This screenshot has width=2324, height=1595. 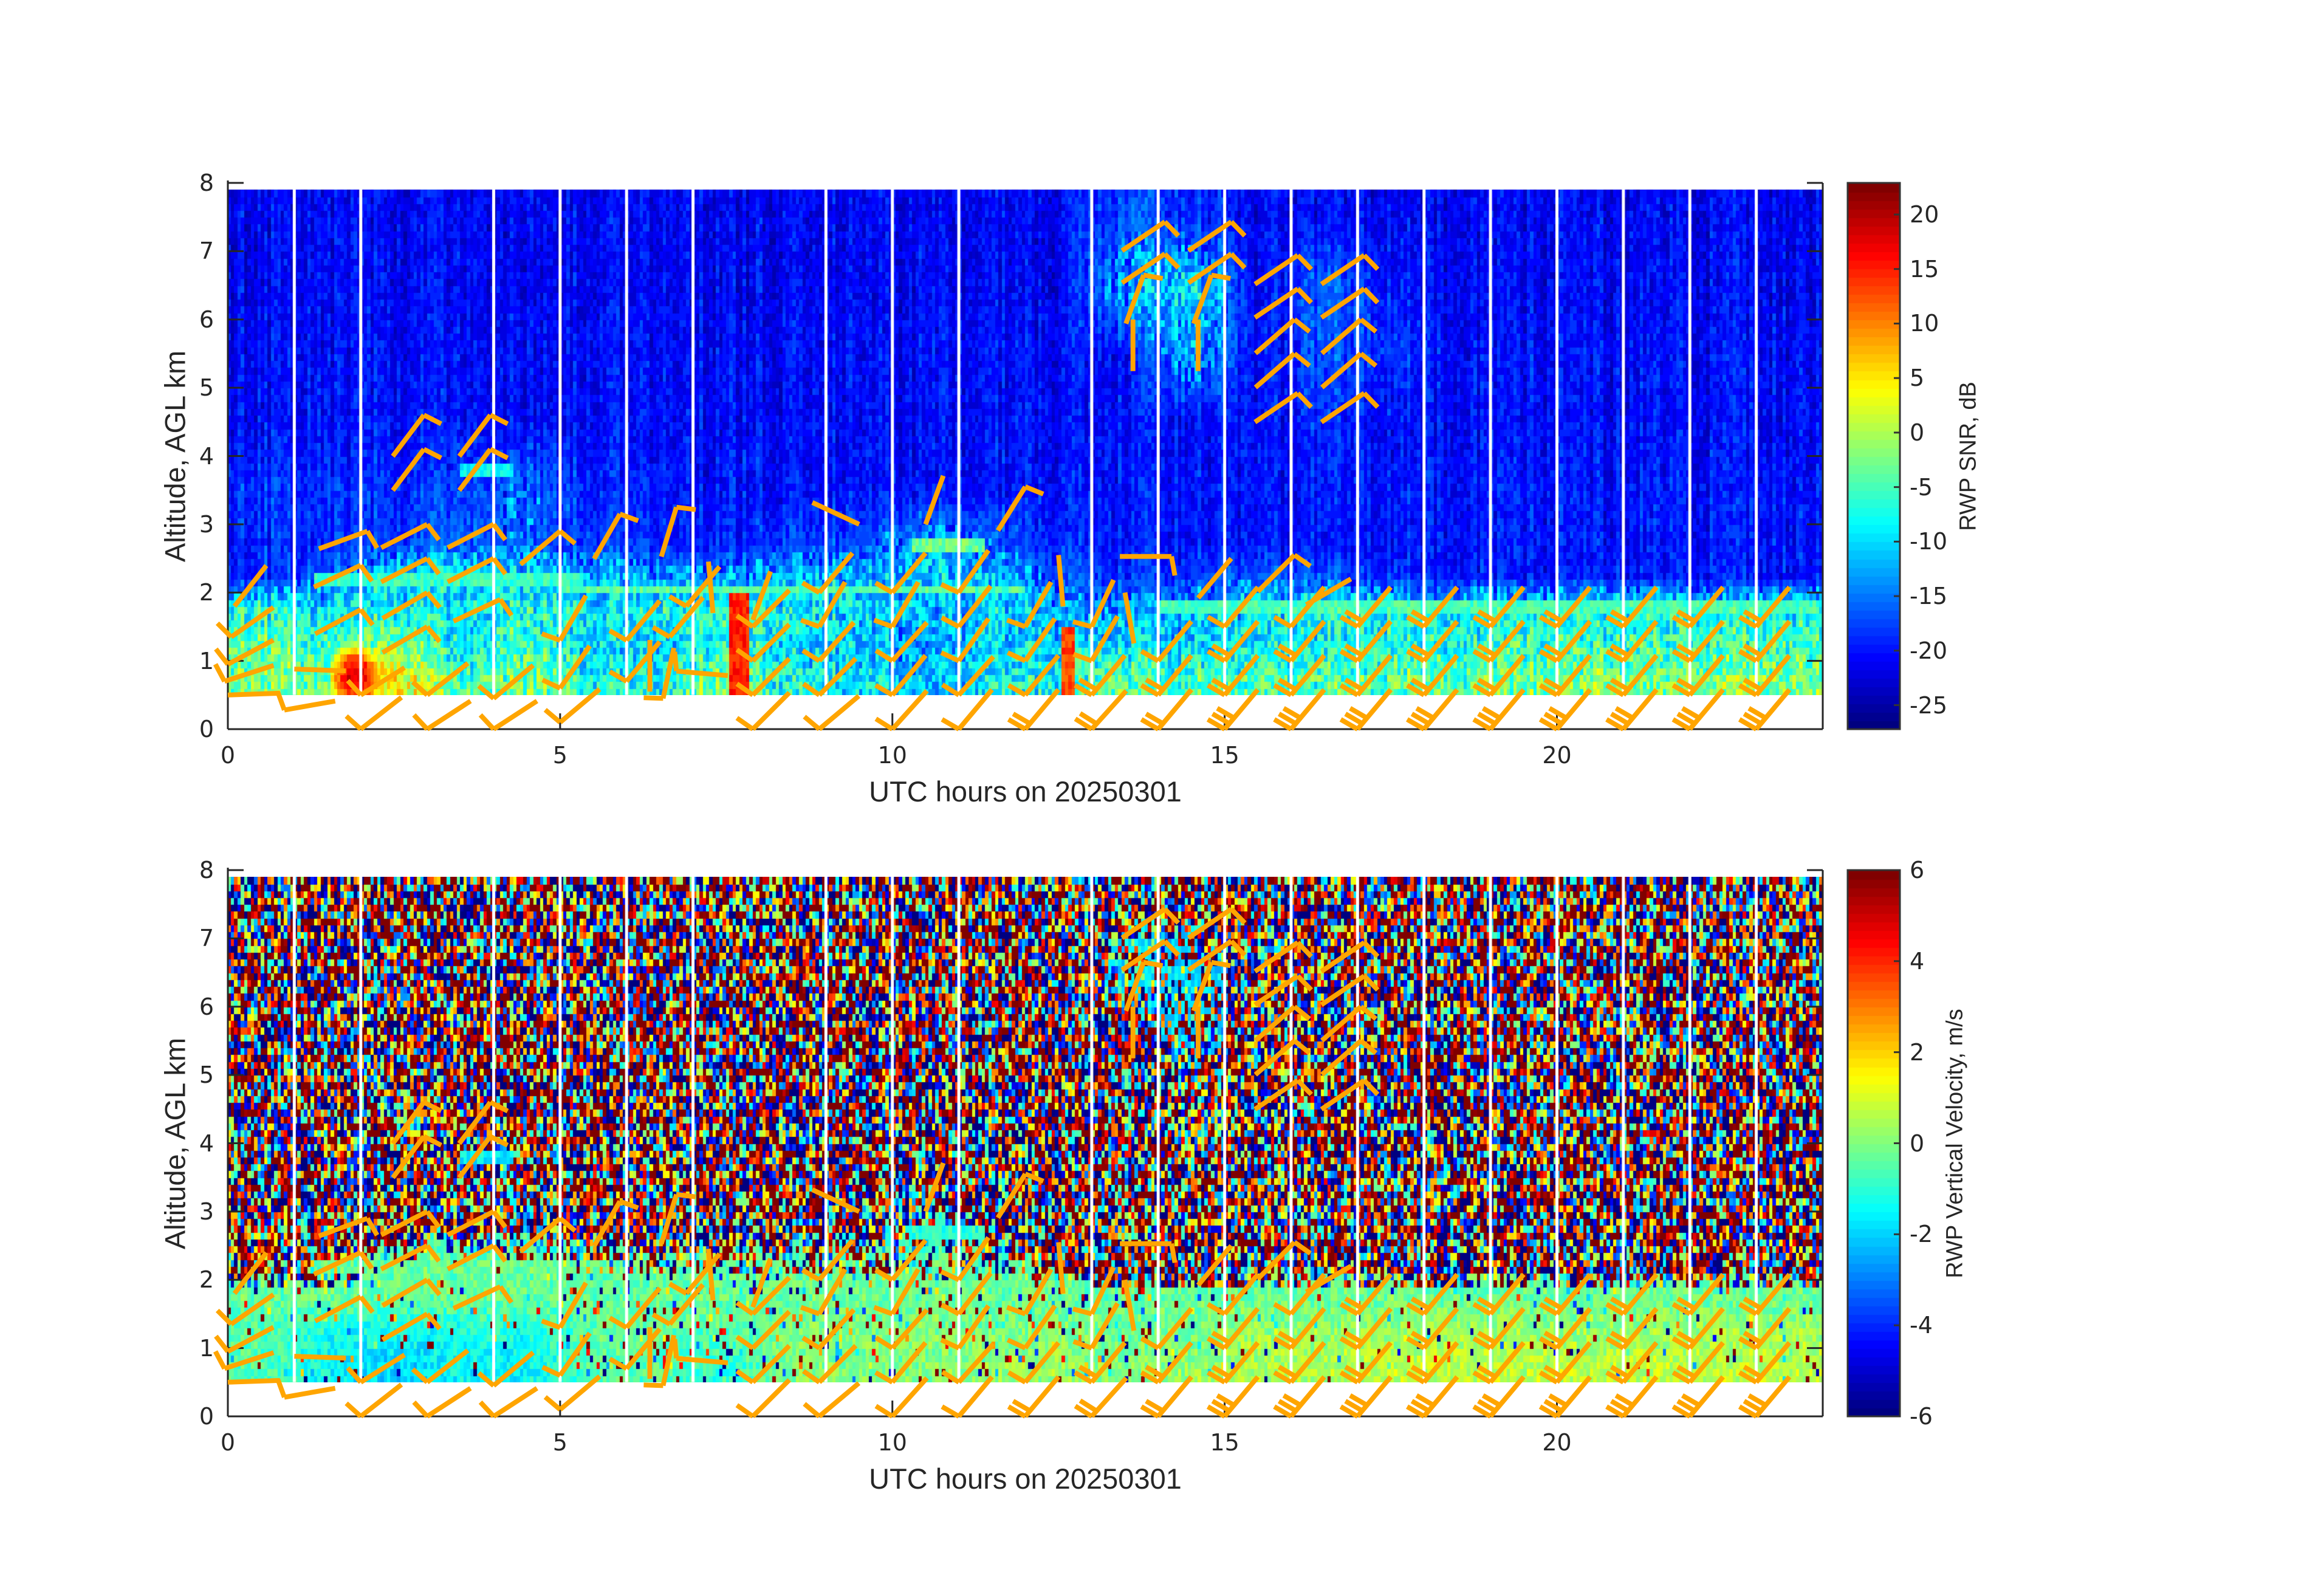 I want to click on y-tick-label: 3, so click(x=206, y=1211).